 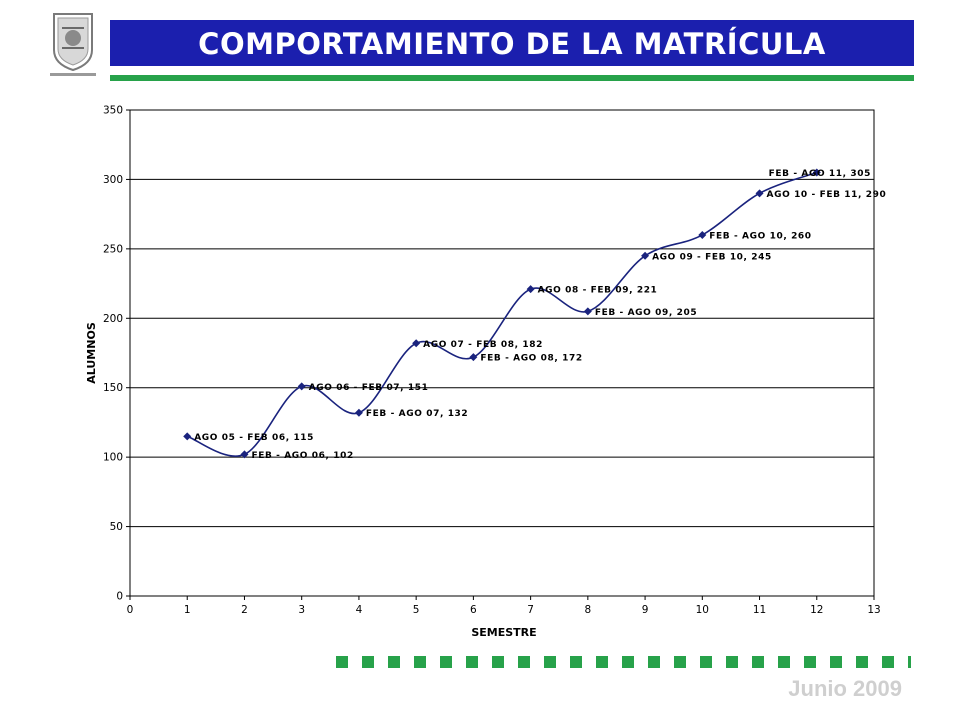 What do you see at coordinates (712, 257) in the screenshot?
I see `data-label: AGO 09 - FEB 10, 245` at bounding box center [712, 257].